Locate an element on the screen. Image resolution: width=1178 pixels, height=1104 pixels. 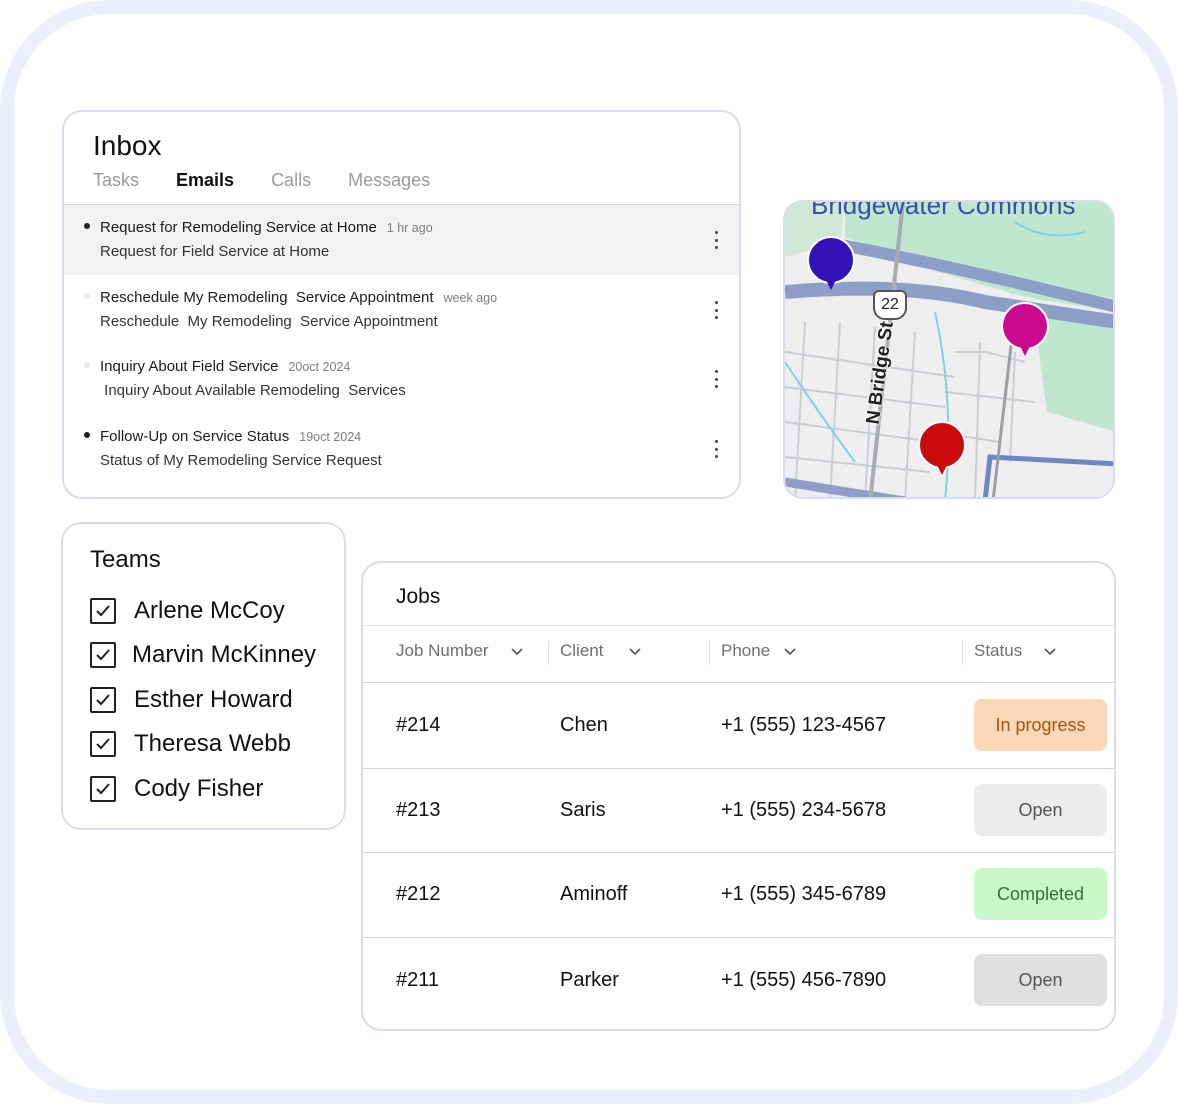
email-time: 1 hr ago is located at coordinates (409, 228).